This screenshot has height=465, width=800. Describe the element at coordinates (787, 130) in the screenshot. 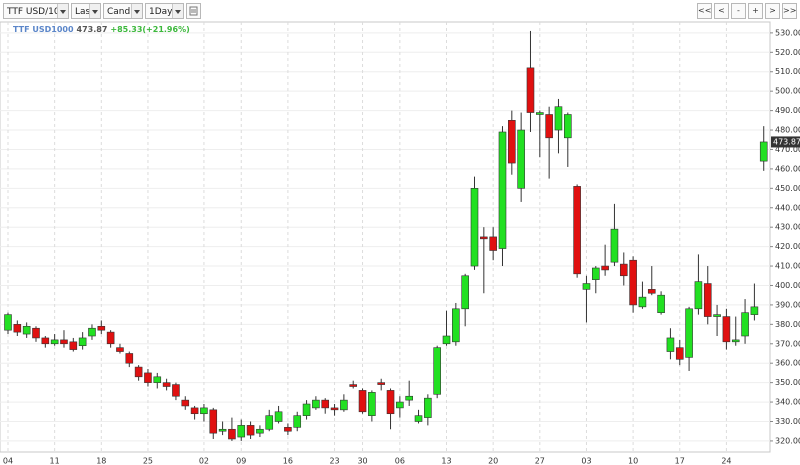

I see `y-tick-label: 480.00` at that location.